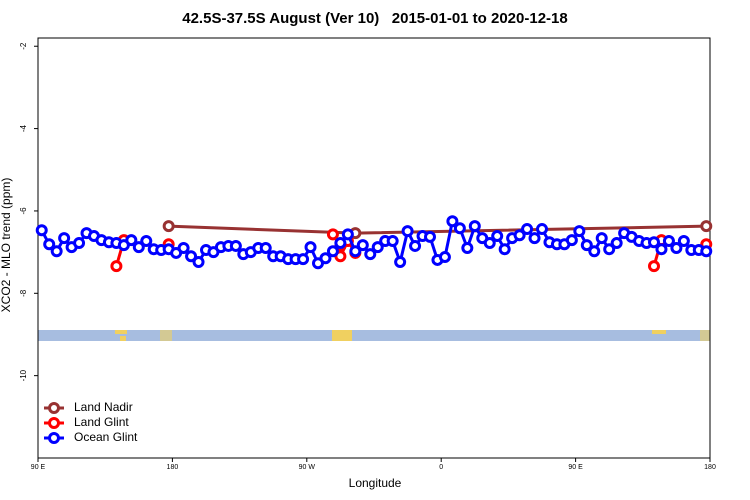  Describe the element at coordinates (23, 375) in the screenshot. I see `y-tick-label: -10` at that location.